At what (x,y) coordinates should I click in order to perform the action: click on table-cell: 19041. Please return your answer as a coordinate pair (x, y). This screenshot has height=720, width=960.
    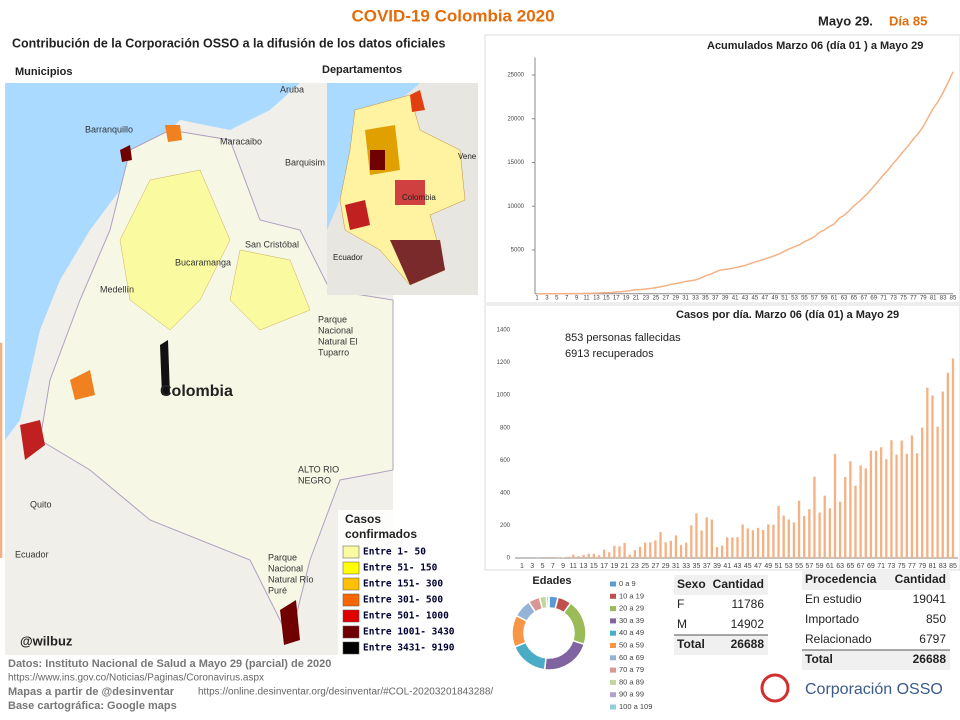
    Looking at the image, I should click on (930, 599).